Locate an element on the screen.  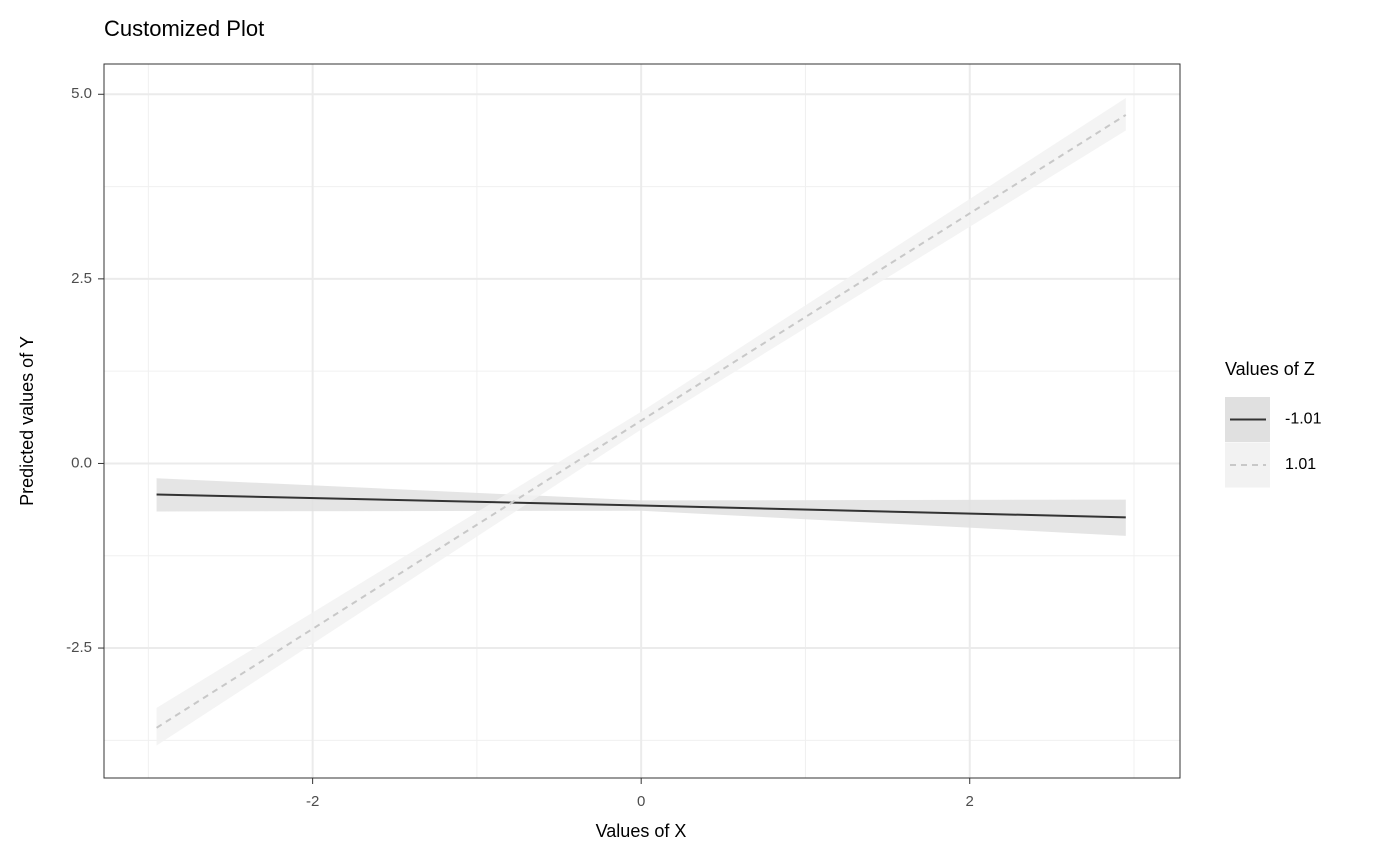
y-tick-label: -2.5 is located at coordinates (79, 647).